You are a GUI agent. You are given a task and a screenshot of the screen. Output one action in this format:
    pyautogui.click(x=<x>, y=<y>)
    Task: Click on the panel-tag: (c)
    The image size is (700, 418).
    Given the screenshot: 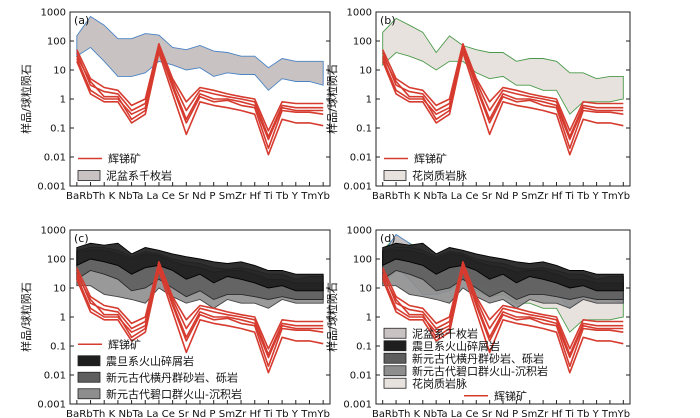 What is the action you would take?
    pyautogui.click(x=81, y=238)
    